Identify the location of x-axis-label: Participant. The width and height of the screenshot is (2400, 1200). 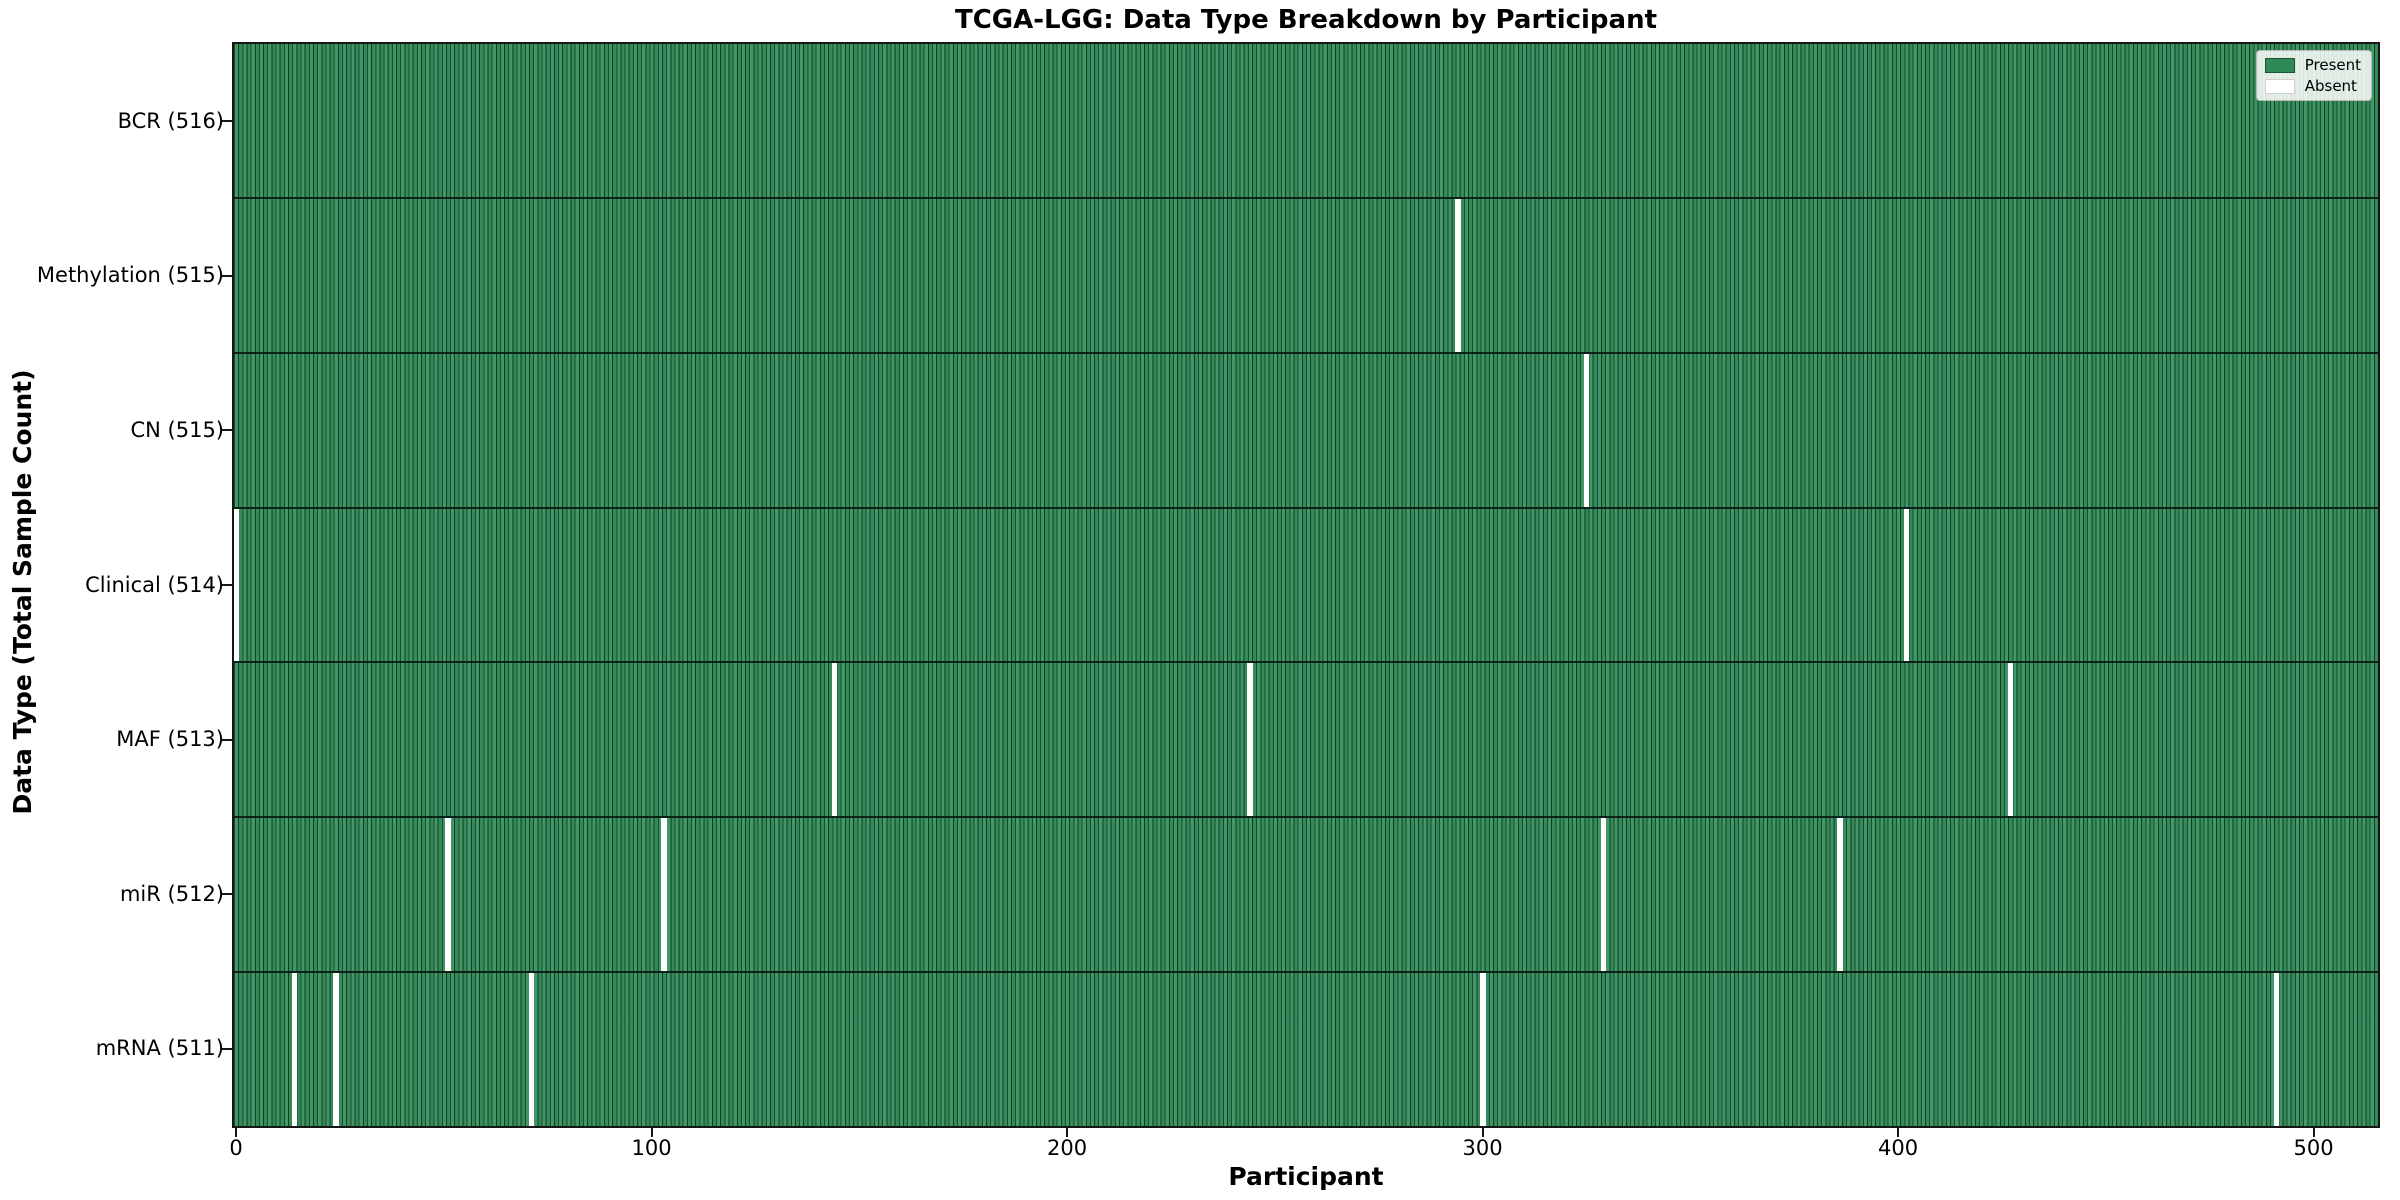
(1306, 1176).